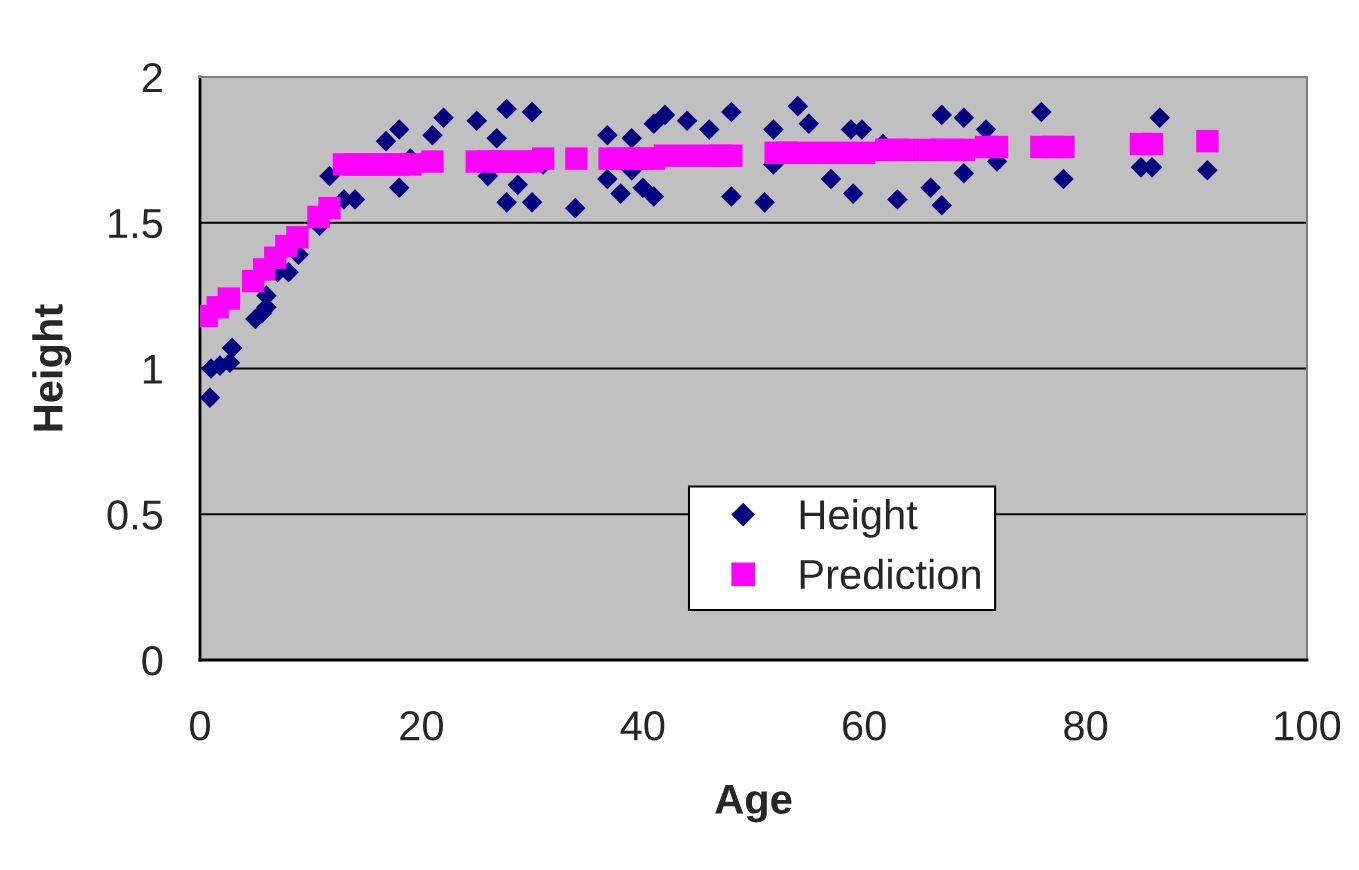 This screenshot has height=870, width=1359. Describe the element at coordinates (1086, 726) in the screenshot. I see `x-tick-label: 80` at that location.